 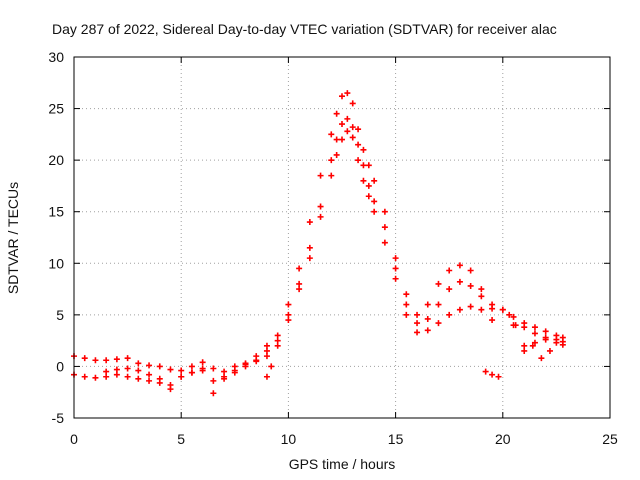 I want to click on x-axis-label: GPS time / hours, so click(x=342, y=464).